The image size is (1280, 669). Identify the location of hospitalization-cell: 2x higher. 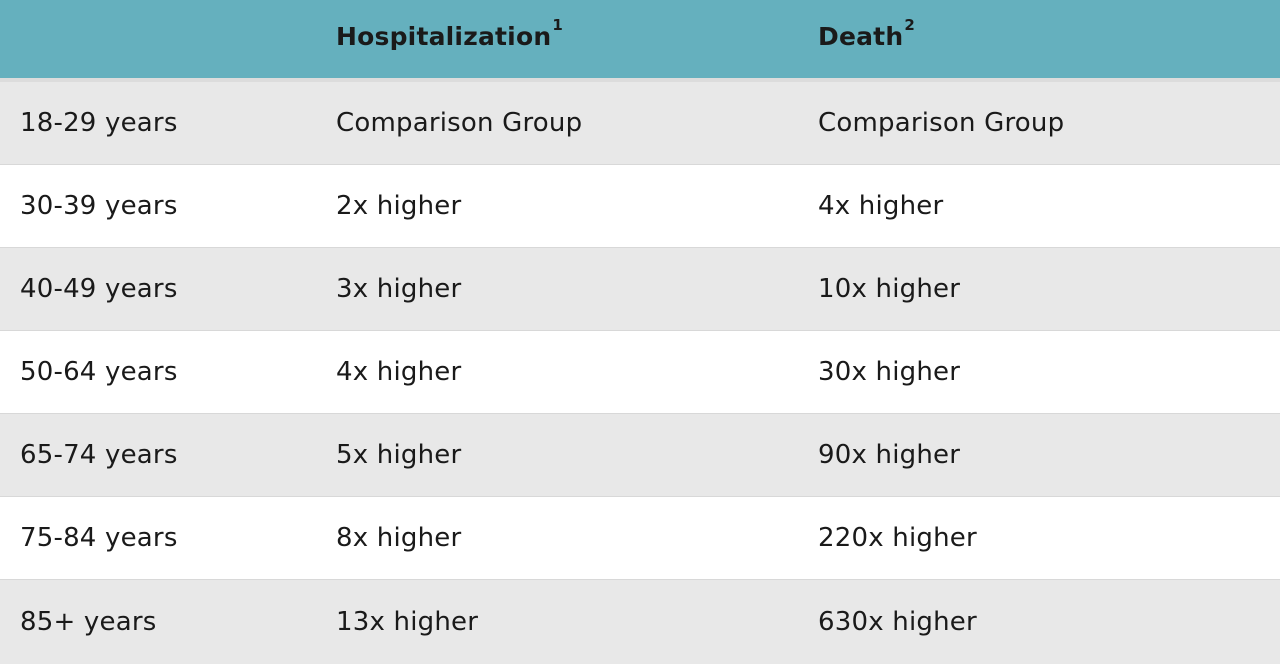
(399, 206).